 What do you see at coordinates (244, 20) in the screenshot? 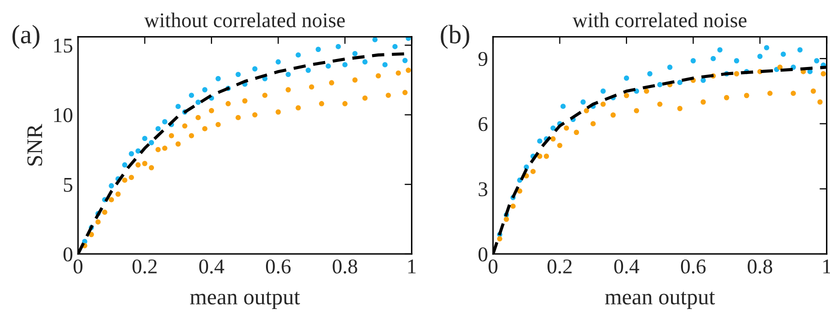
I see `chart-title: without correlated noise` at bounding box center [244, 20].